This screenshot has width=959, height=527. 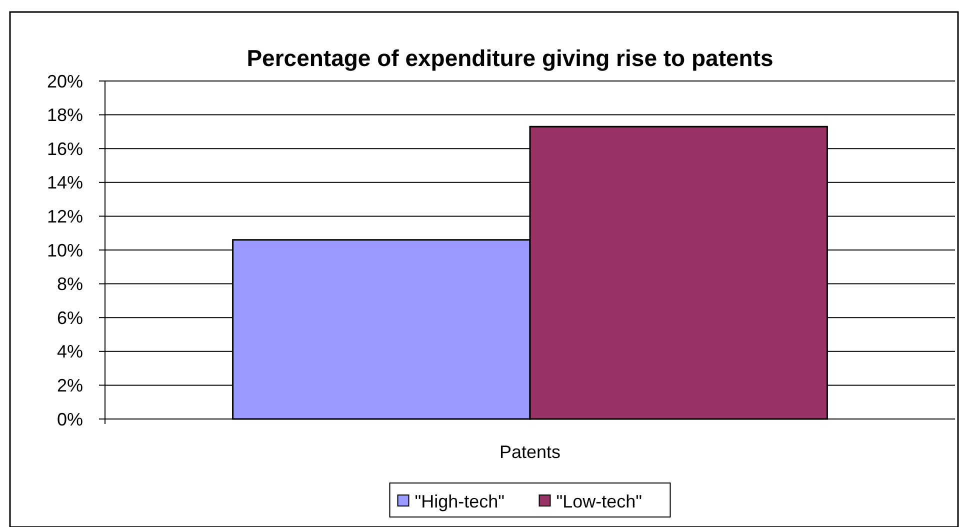 I want to click on legend-label: "Low-tech", so click(x=599, y=501).